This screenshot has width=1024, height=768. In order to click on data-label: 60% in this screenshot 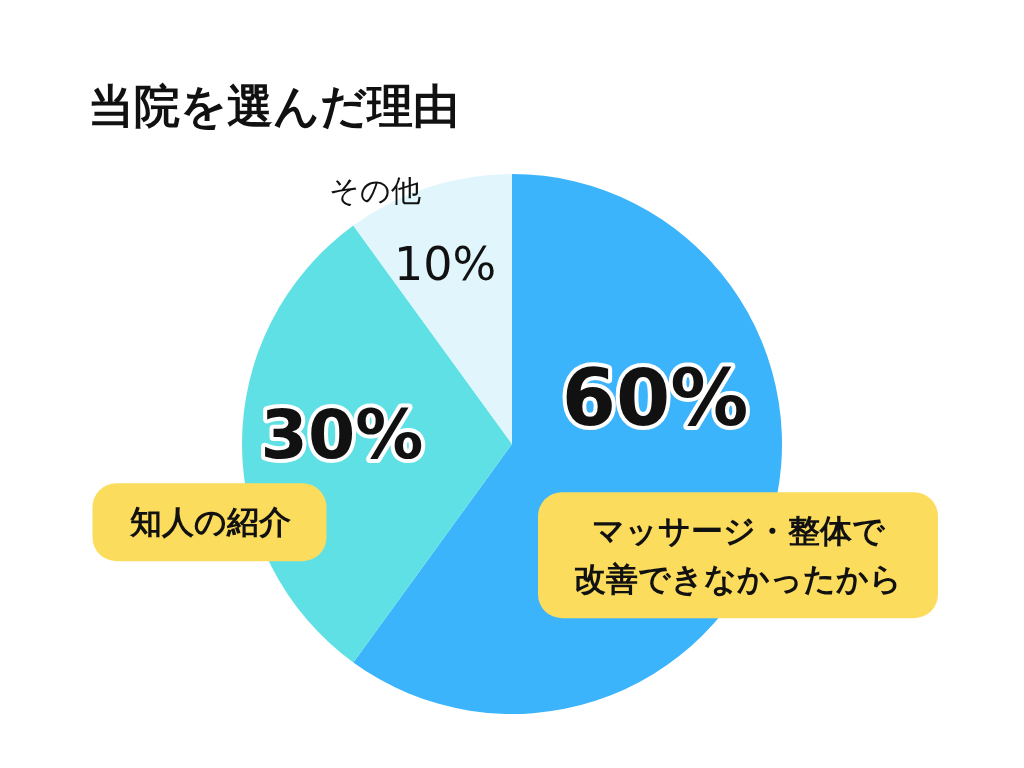, I will do `click(655, 398)`.